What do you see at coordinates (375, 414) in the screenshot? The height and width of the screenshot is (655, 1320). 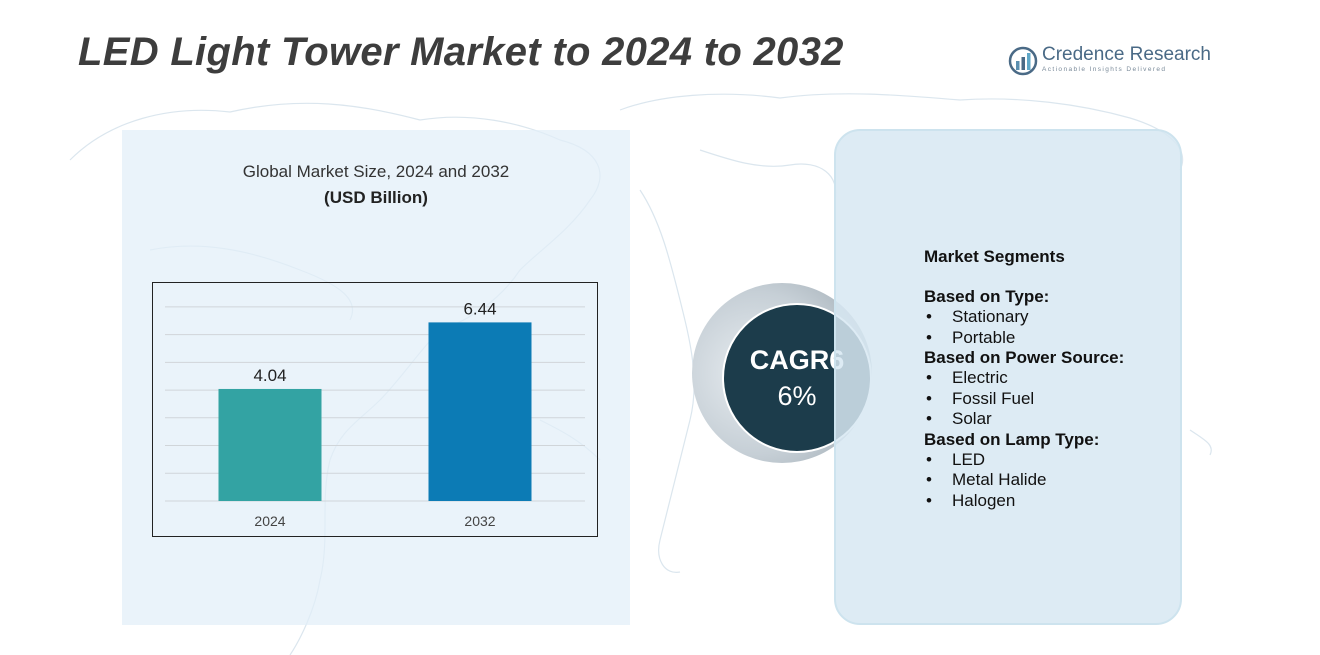 I see `bar-chart: 4.04 2024 6.44 2032` at bounding box center [375, 414].